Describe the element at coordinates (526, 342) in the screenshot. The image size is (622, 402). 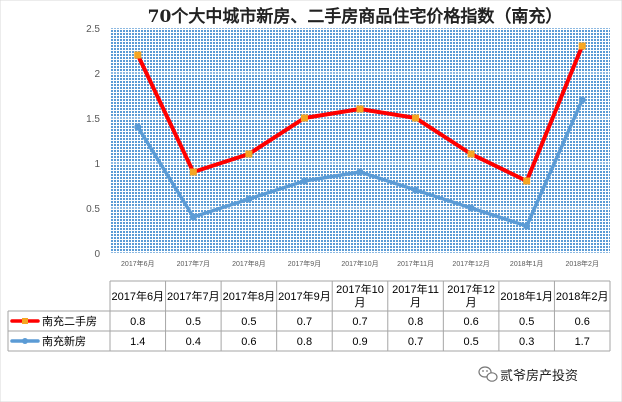
I see `table-value-cell: 0.3` at that location.